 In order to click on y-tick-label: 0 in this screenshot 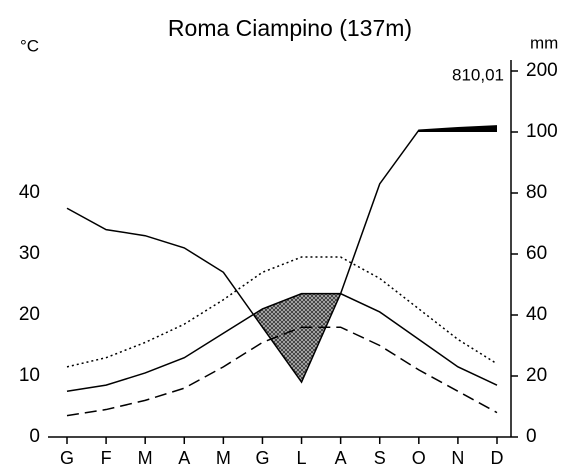, I will do `click(34, 436)`.